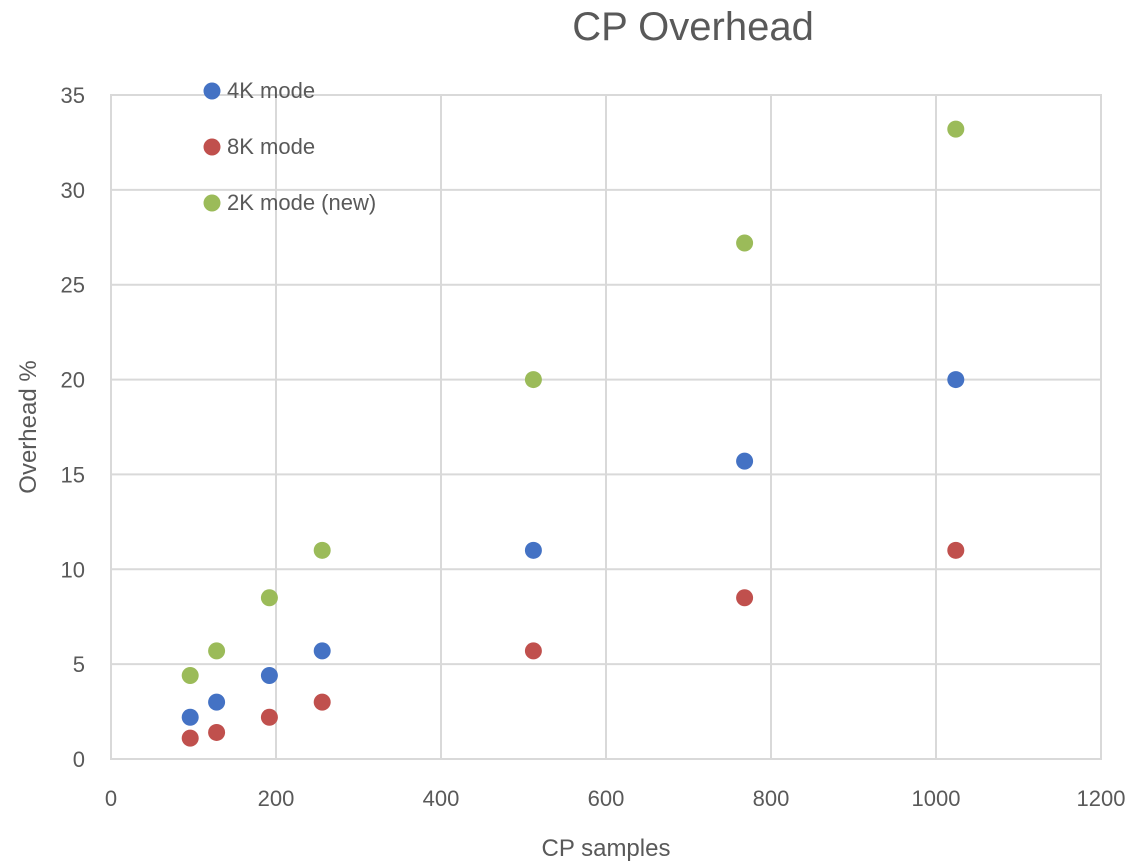 This screenshot has height=863, width=1137. Describe the element at coordinates (73, 190) in the screenshot. I see `y-tick-label: 30` at that location.